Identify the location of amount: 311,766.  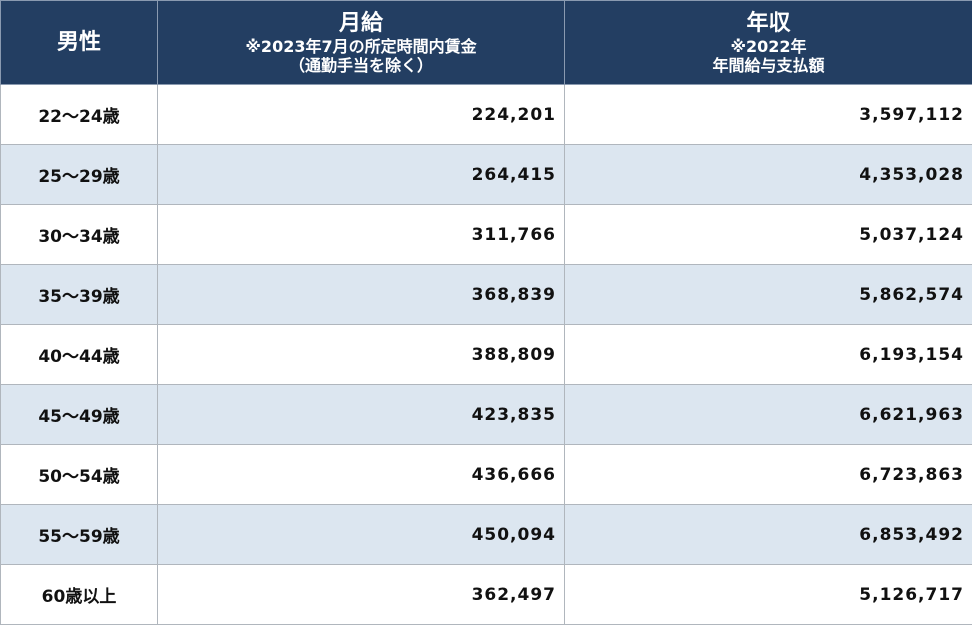
(361, 234).